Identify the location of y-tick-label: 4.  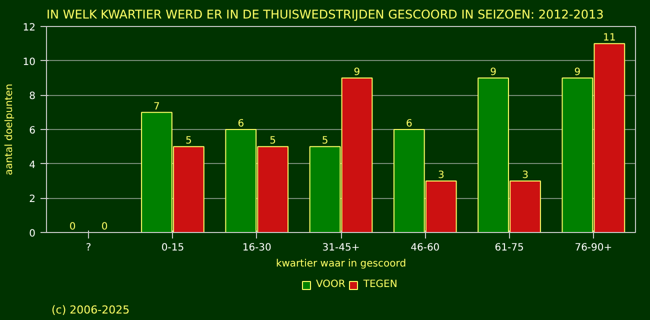
(32, 165).